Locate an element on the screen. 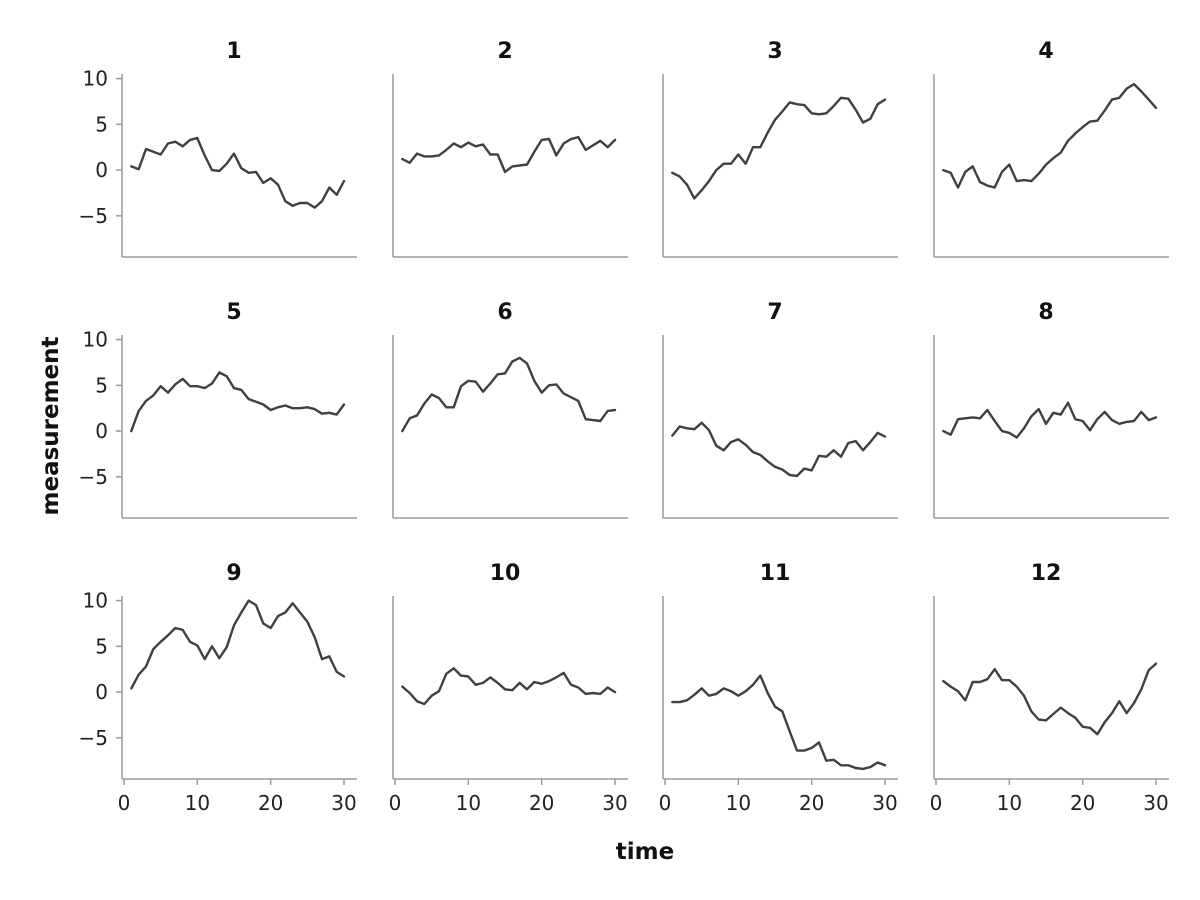 Image resolution: width=1200 pixels, height=900 pixels. panel-8: 8 is located at coordinates (1051, 409).